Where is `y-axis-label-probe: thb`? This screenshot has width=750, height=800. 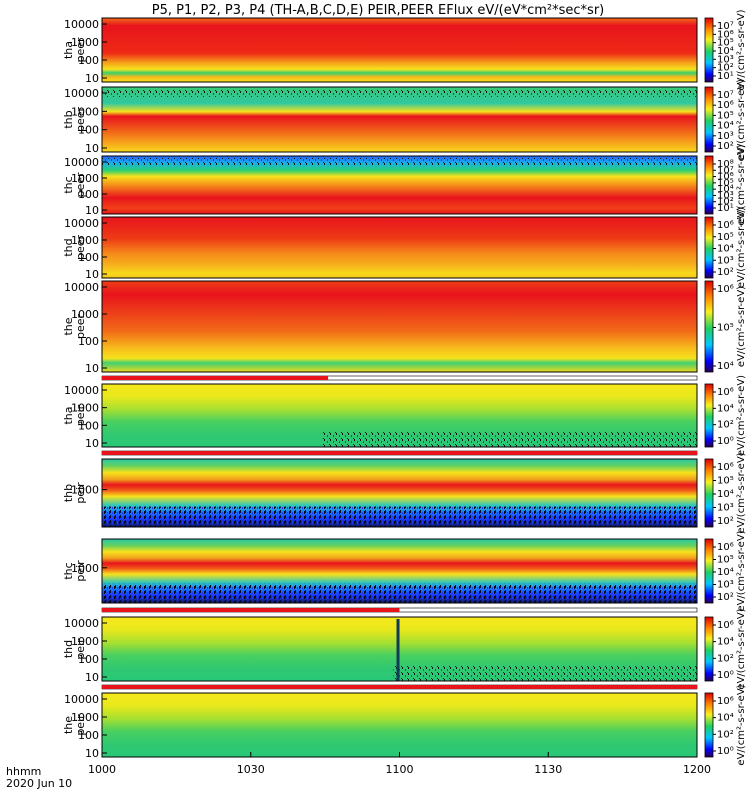 y-axis-label-probe: thb is located at coordinates (68, 119).